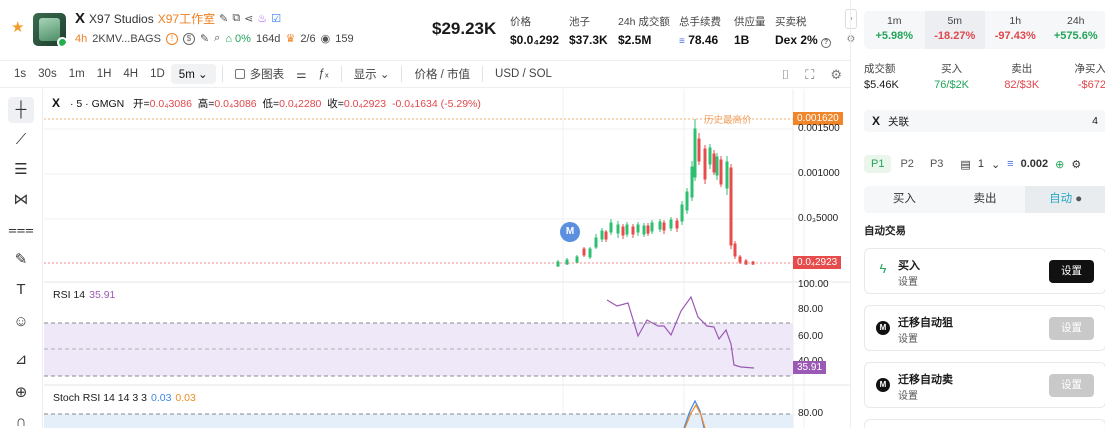  I want to click on share-icon: ⋖, so click(249, 19).